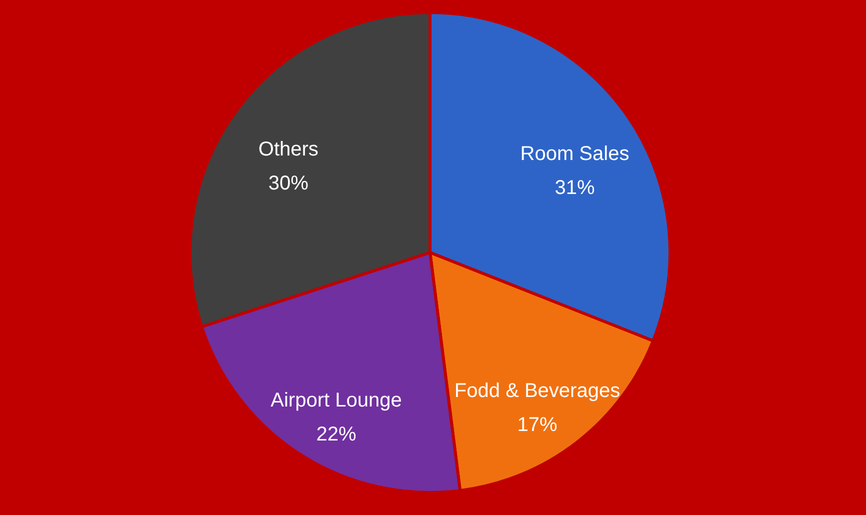 Image resolution: width=866 pixels, height=515 pixels. I want to click on data-label: 31%, so click(574, 188).